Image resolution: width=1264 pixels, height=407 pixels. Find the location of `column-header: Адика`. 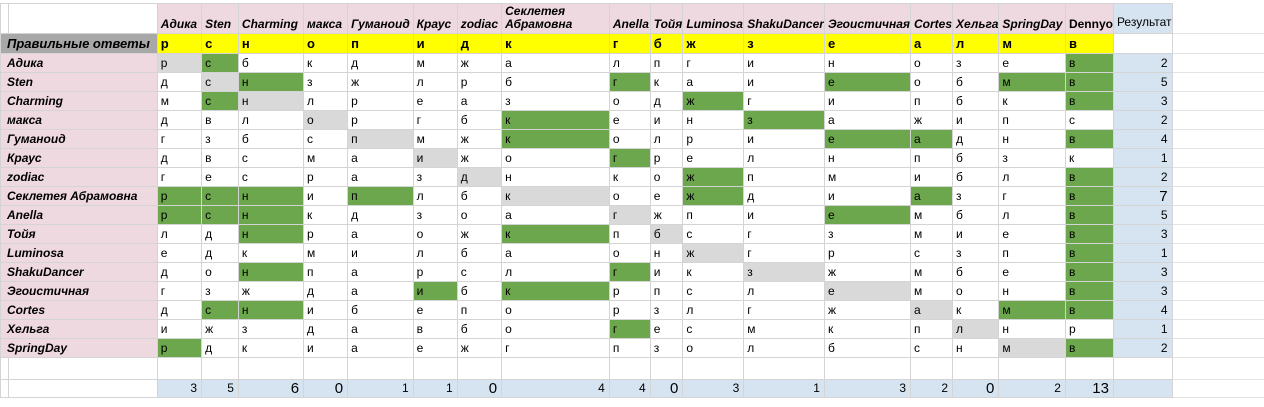

column-header: Адика is located at coordinates (179, 18).